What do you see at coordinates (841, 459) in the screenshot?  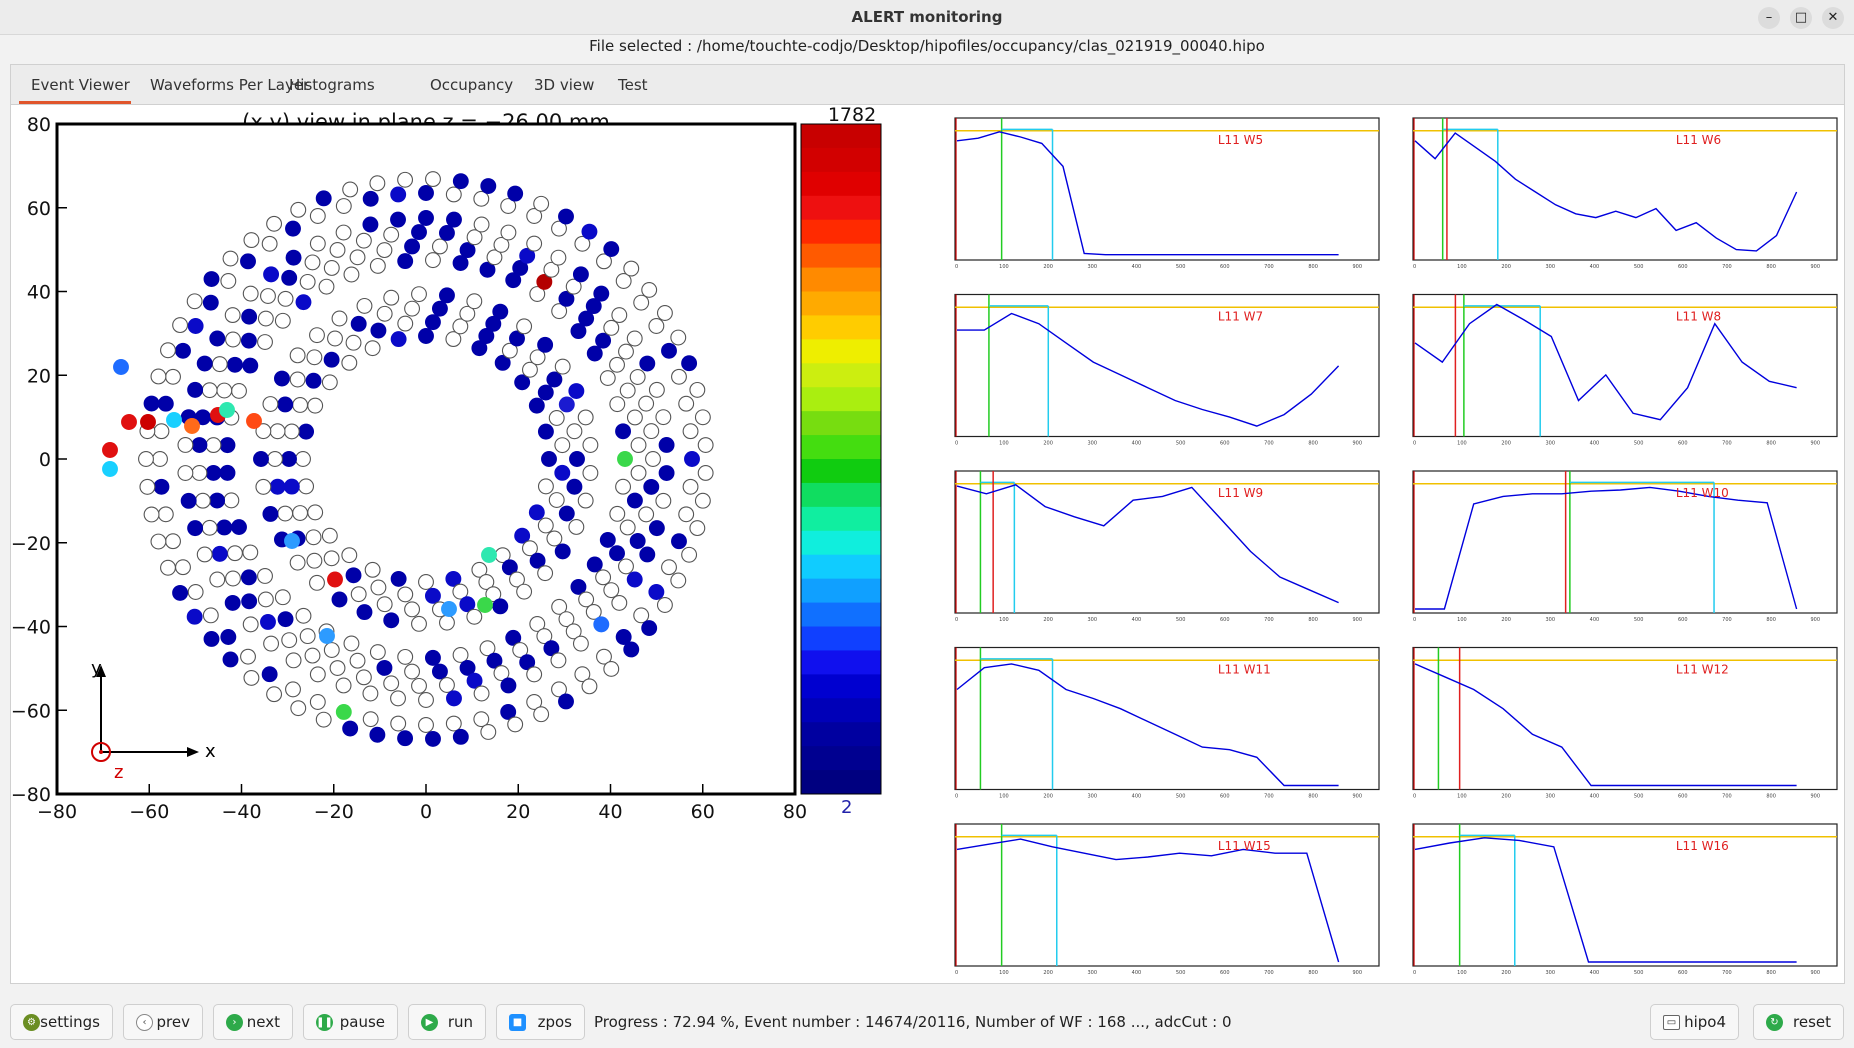 I see `colorbar` at bounding box center [841, 459].